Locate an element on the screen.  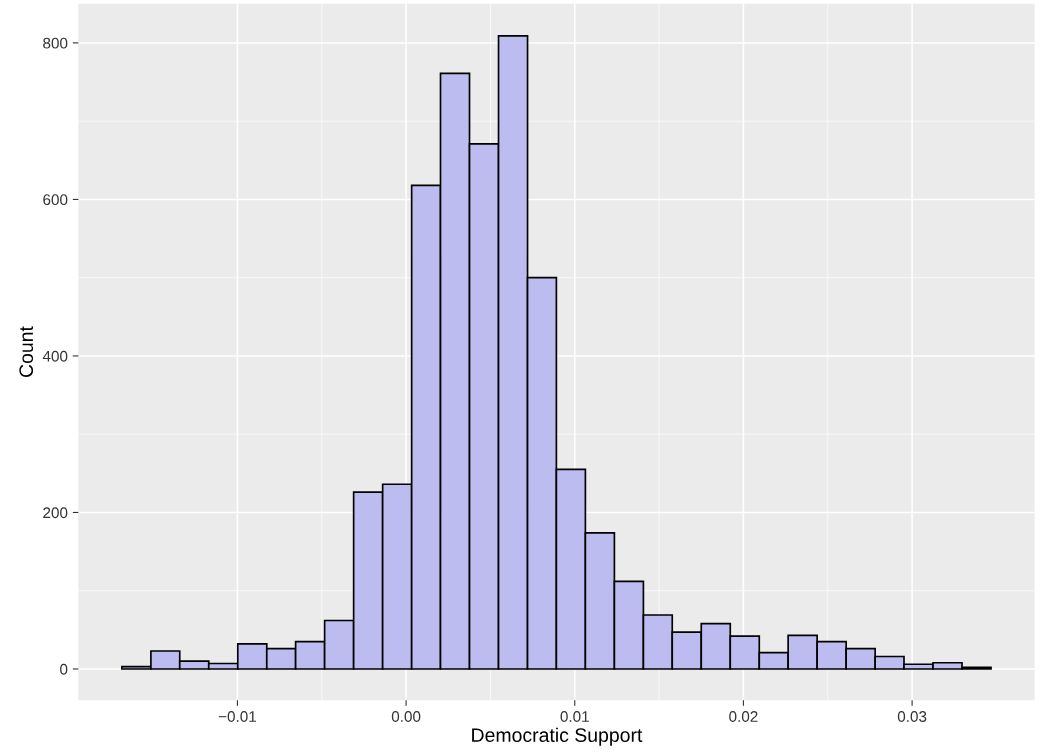
y-tick-label: 0 is located at coordinates (64, 669).